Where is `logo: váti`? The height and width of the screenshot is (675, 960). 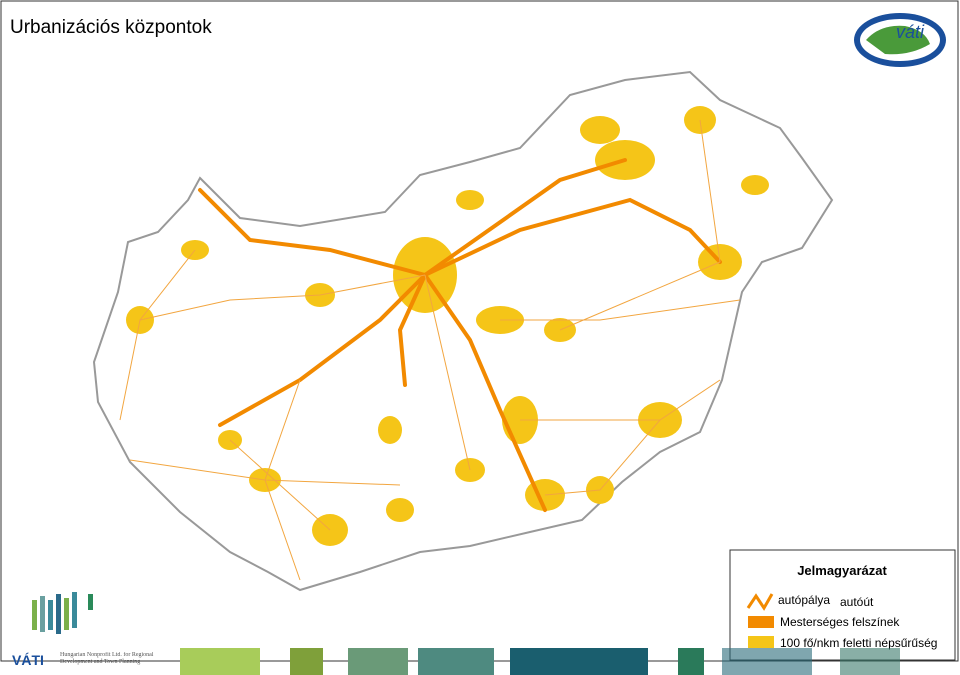
logo: váti is located at coordinates (900, 40).